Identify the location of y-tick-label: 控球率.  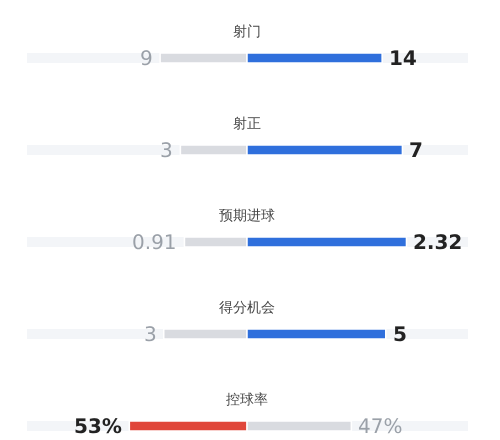
(247, 400).